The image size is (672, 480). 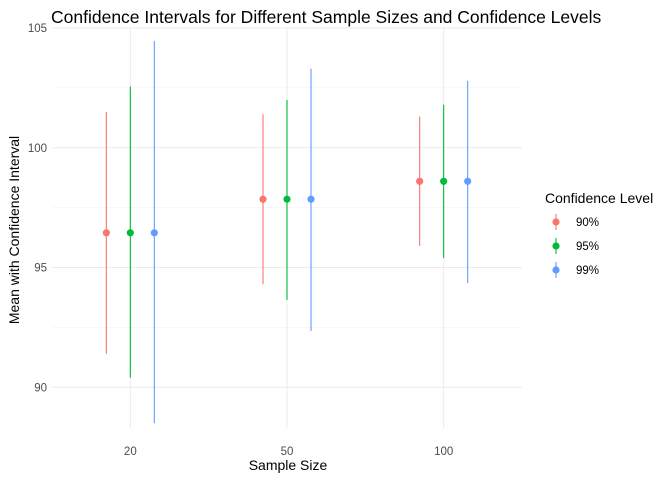 I want to click on x-tick-label: 100, so click(x=443, y=452).